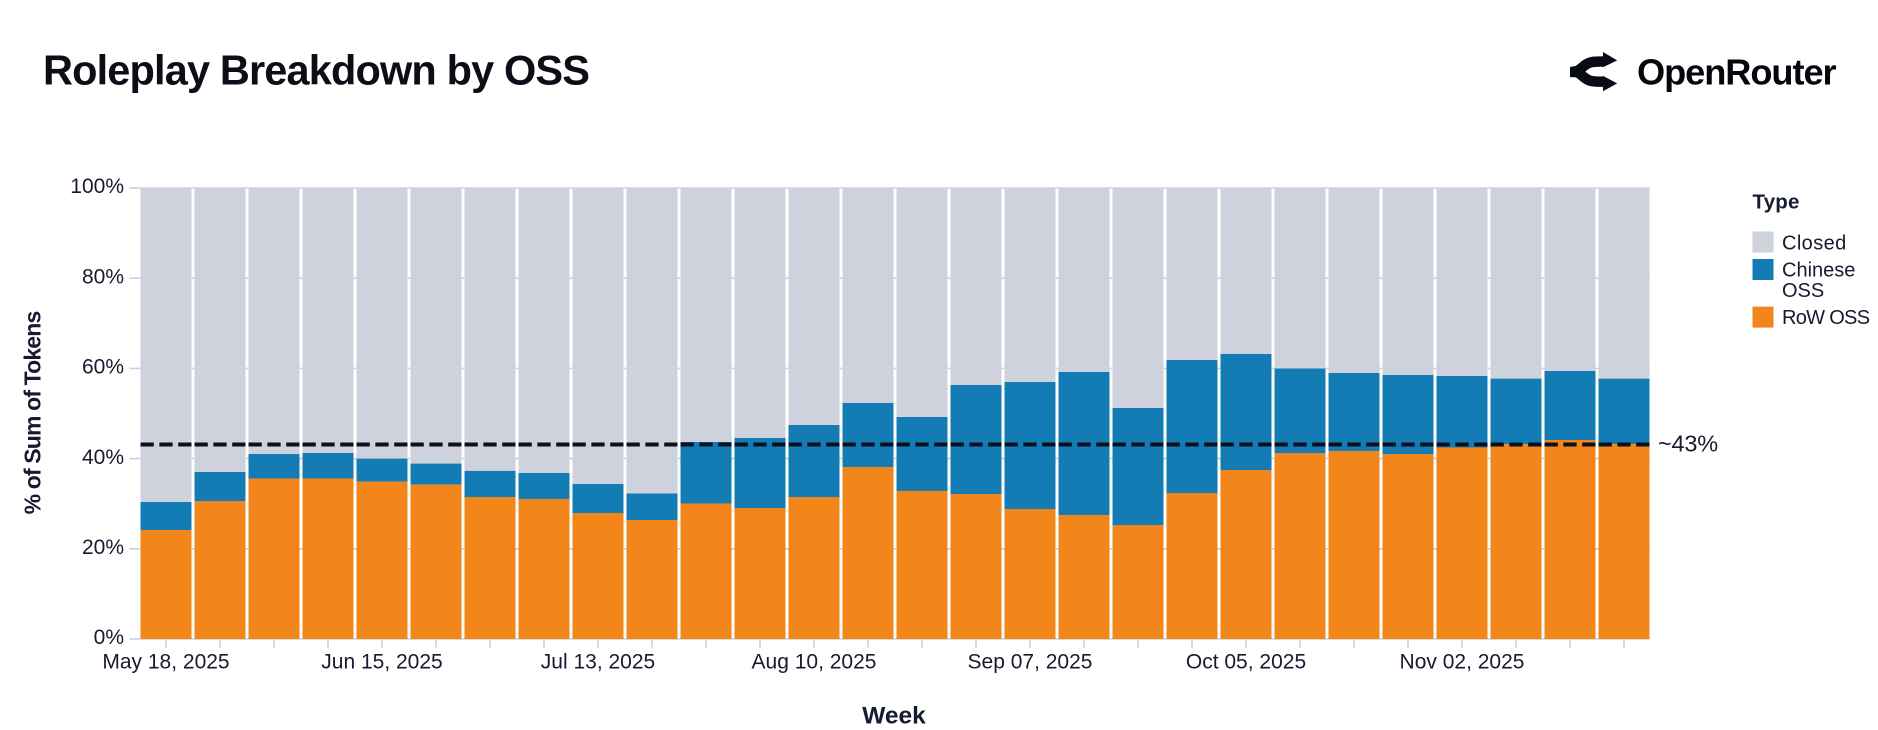 The image size is (1878, 730). What do you see at coordinates (103, 547) in the screenshot?
I see `svg-text: 20%` at bounding box center [103, 547].